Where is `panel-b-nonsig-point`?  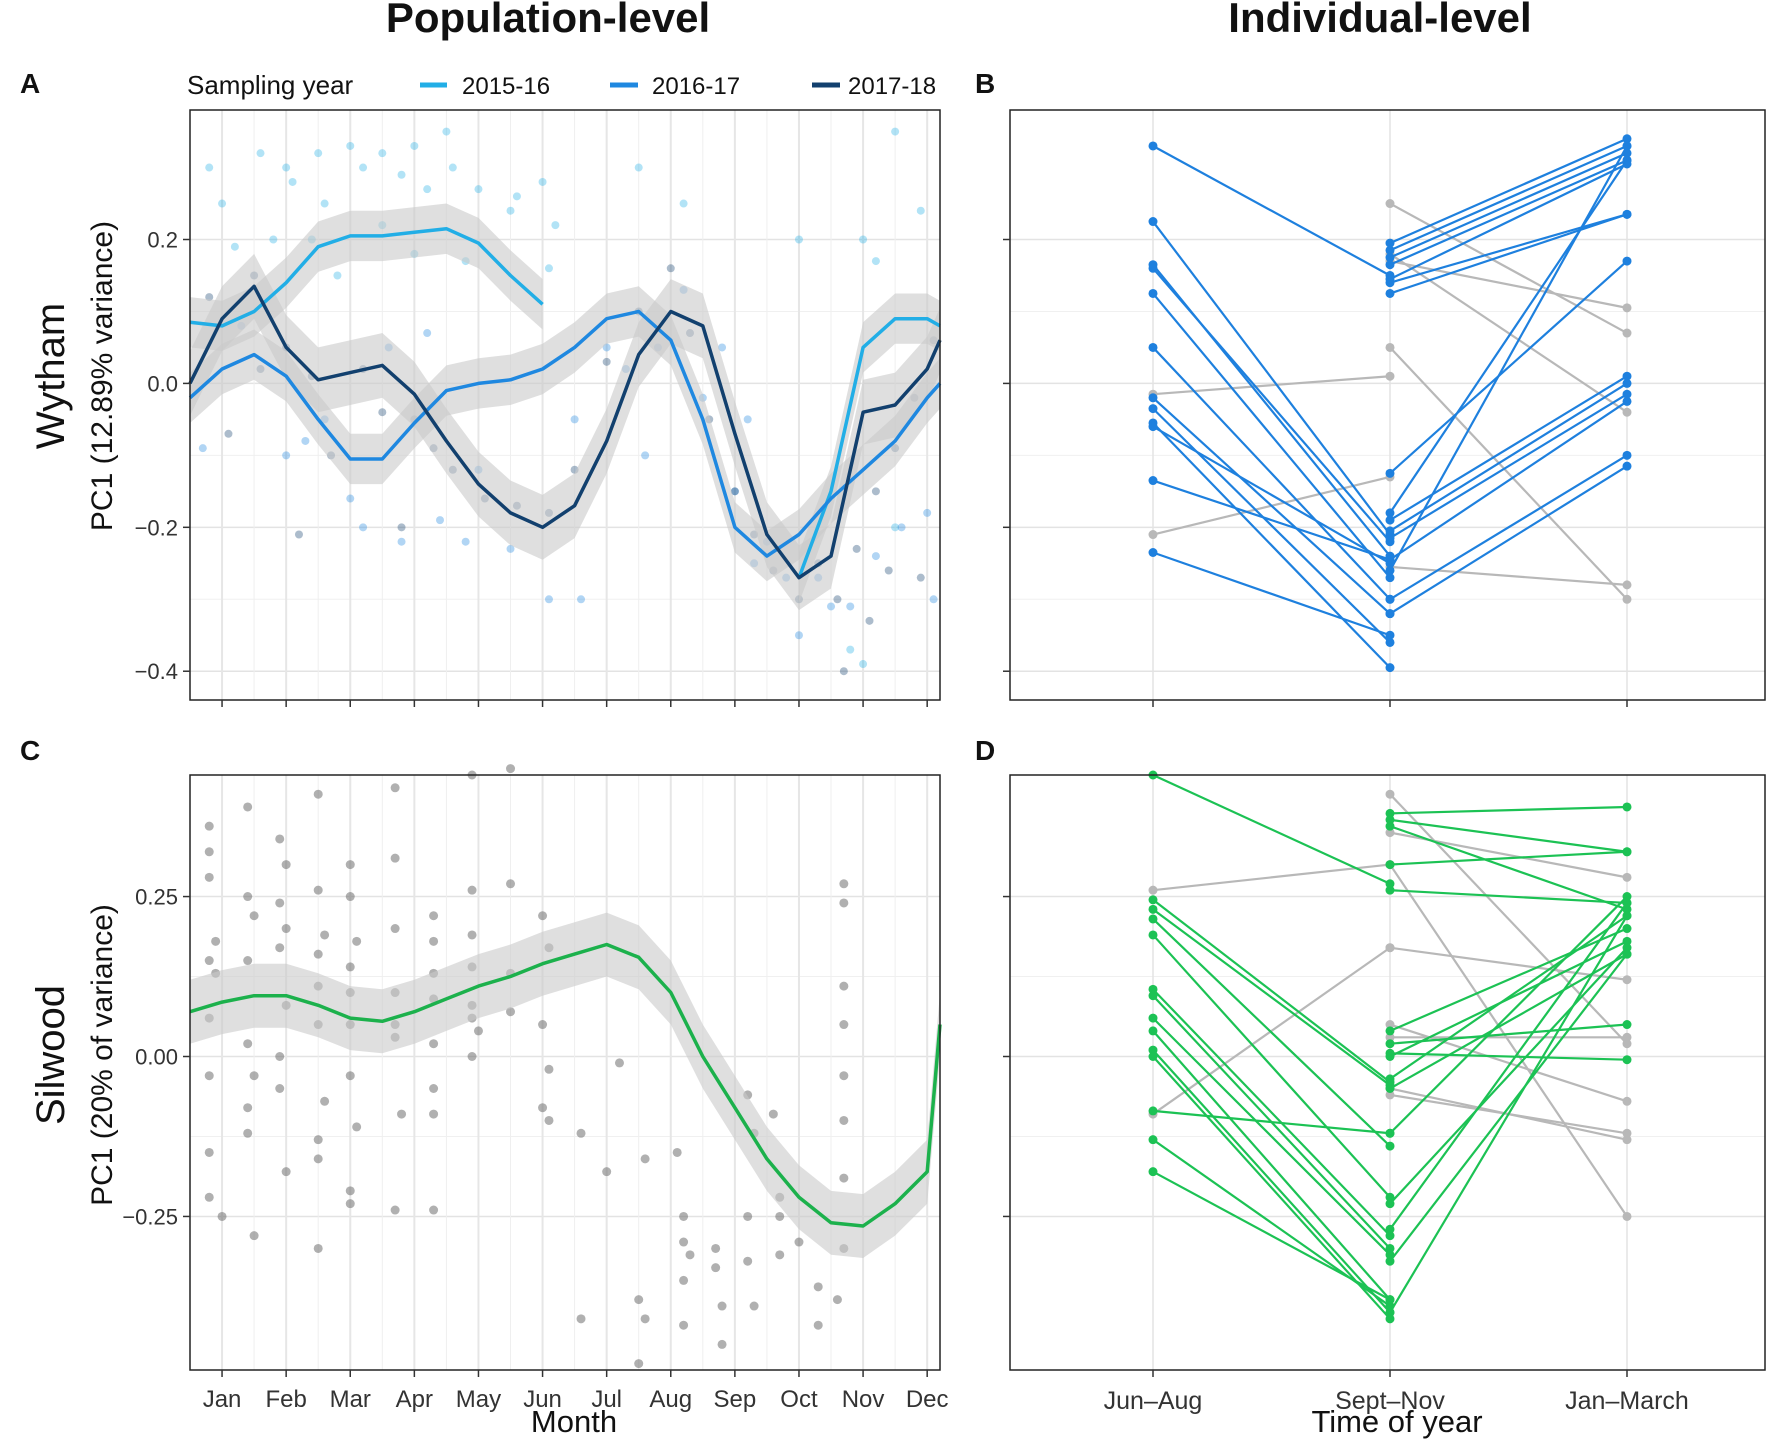
panel-b-nonsig-point is located at coordinates (1390, 347).